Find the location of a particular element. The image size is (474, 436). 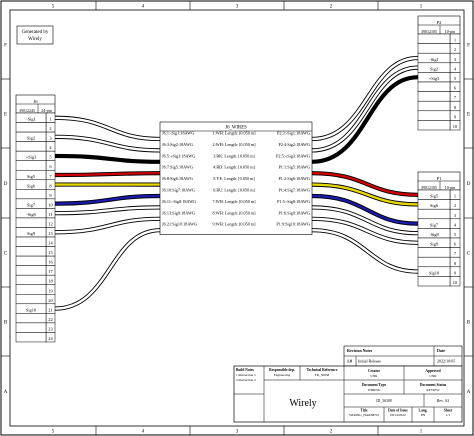

revision-date: 2022/10/05 is located at coordinates (446, 361).